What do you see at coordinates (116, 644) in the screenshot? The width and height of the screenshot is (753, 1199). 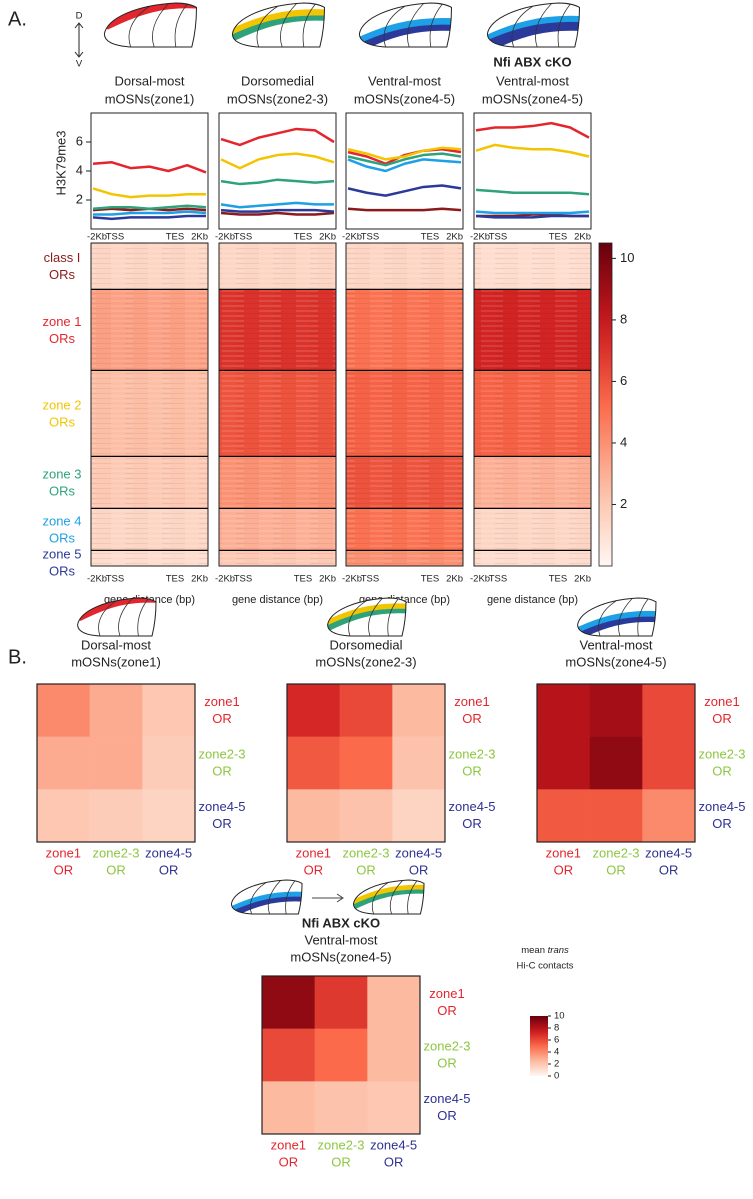 I see `map-title: Dorsal-most` at bounding box center [116, 644].